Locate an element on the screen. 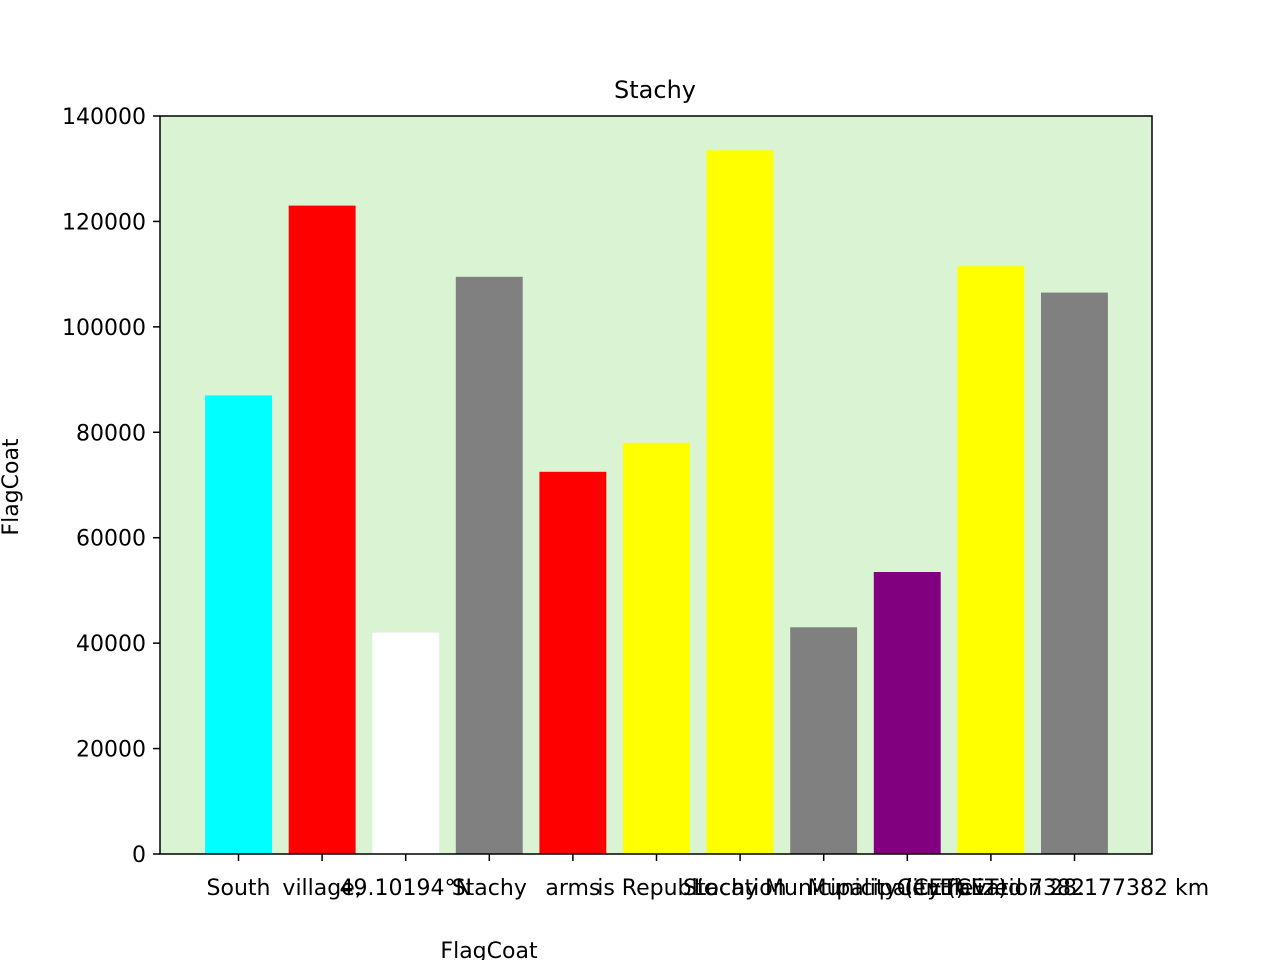 This screenshot has width=1280, height=960. y-tick-label: 100000 is located at coordinates (104, 328).